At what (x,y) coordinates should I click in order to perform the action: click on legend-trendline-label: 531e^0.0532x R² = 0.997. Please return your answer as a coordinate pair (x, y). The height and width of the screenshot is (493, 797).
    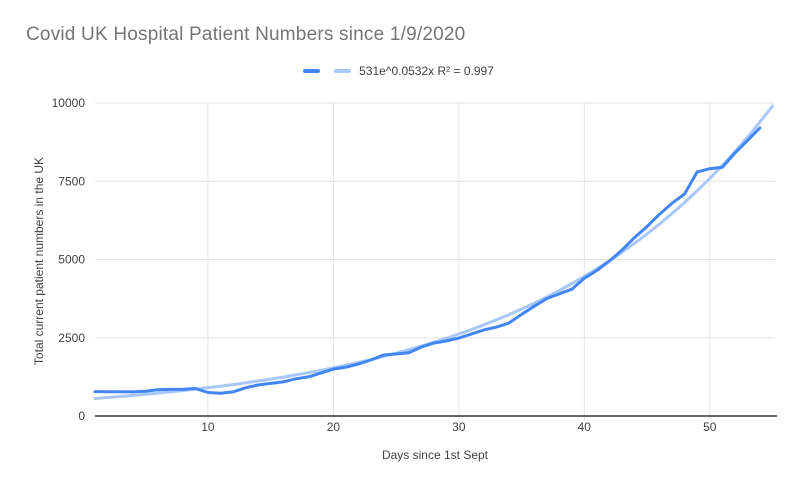
    Looking at the image, I should click on (426, 71).